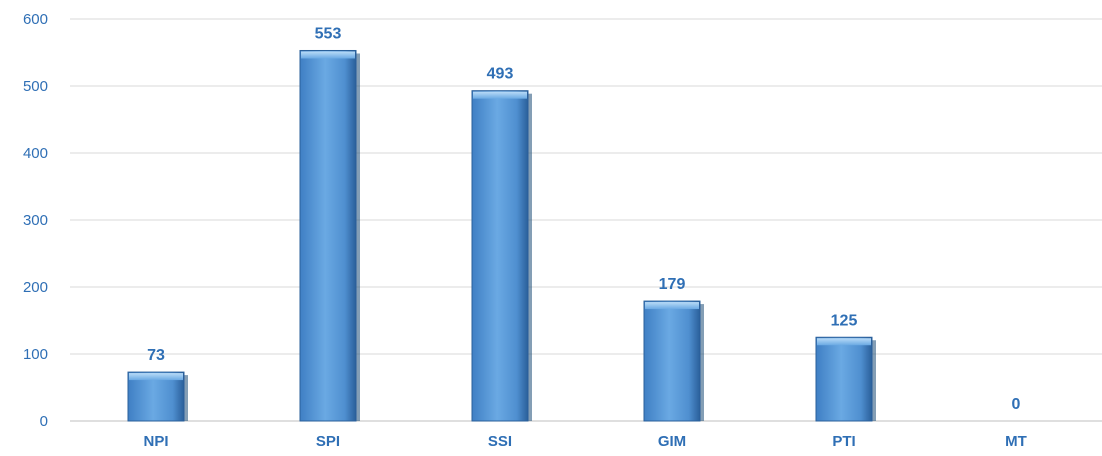 This screenshot has height=456, width=1102. I want to click on data-label-mt: 0, so click(1016, 404).